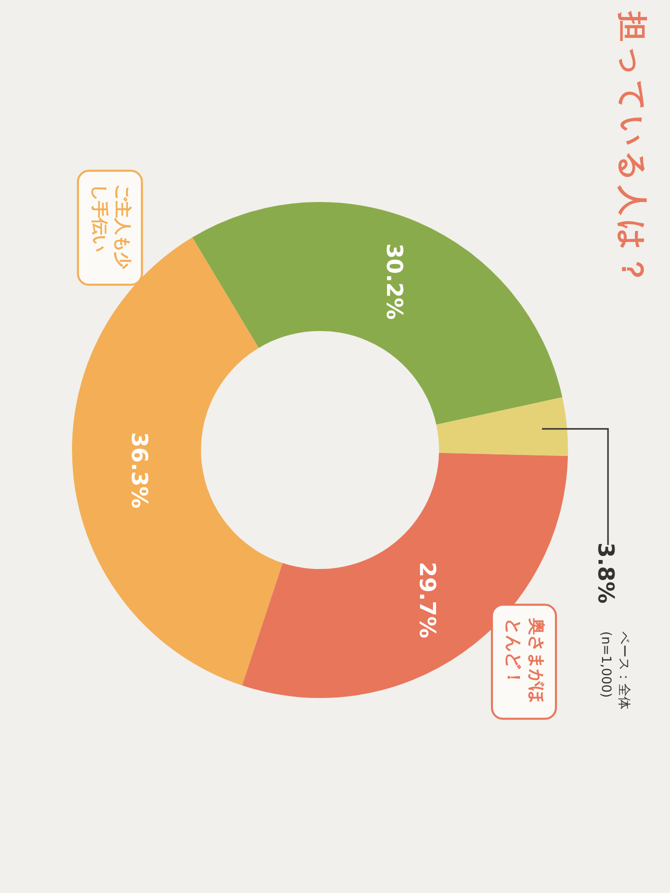 The width and height of the screenshot is (670, 893). I want to click on data-label: 29.7%, so click(426, 600).